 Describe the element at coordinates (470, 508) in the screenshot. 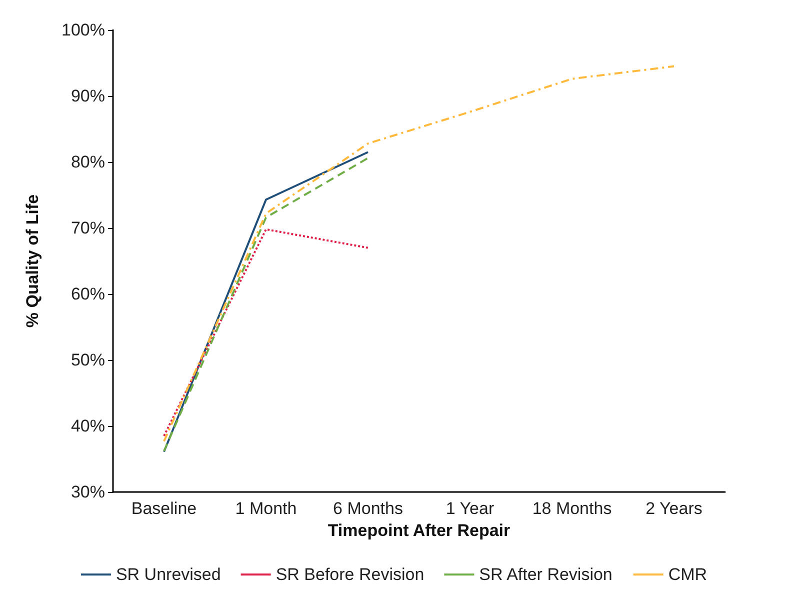

I see `x-tick-label: 1 Year` at that location.